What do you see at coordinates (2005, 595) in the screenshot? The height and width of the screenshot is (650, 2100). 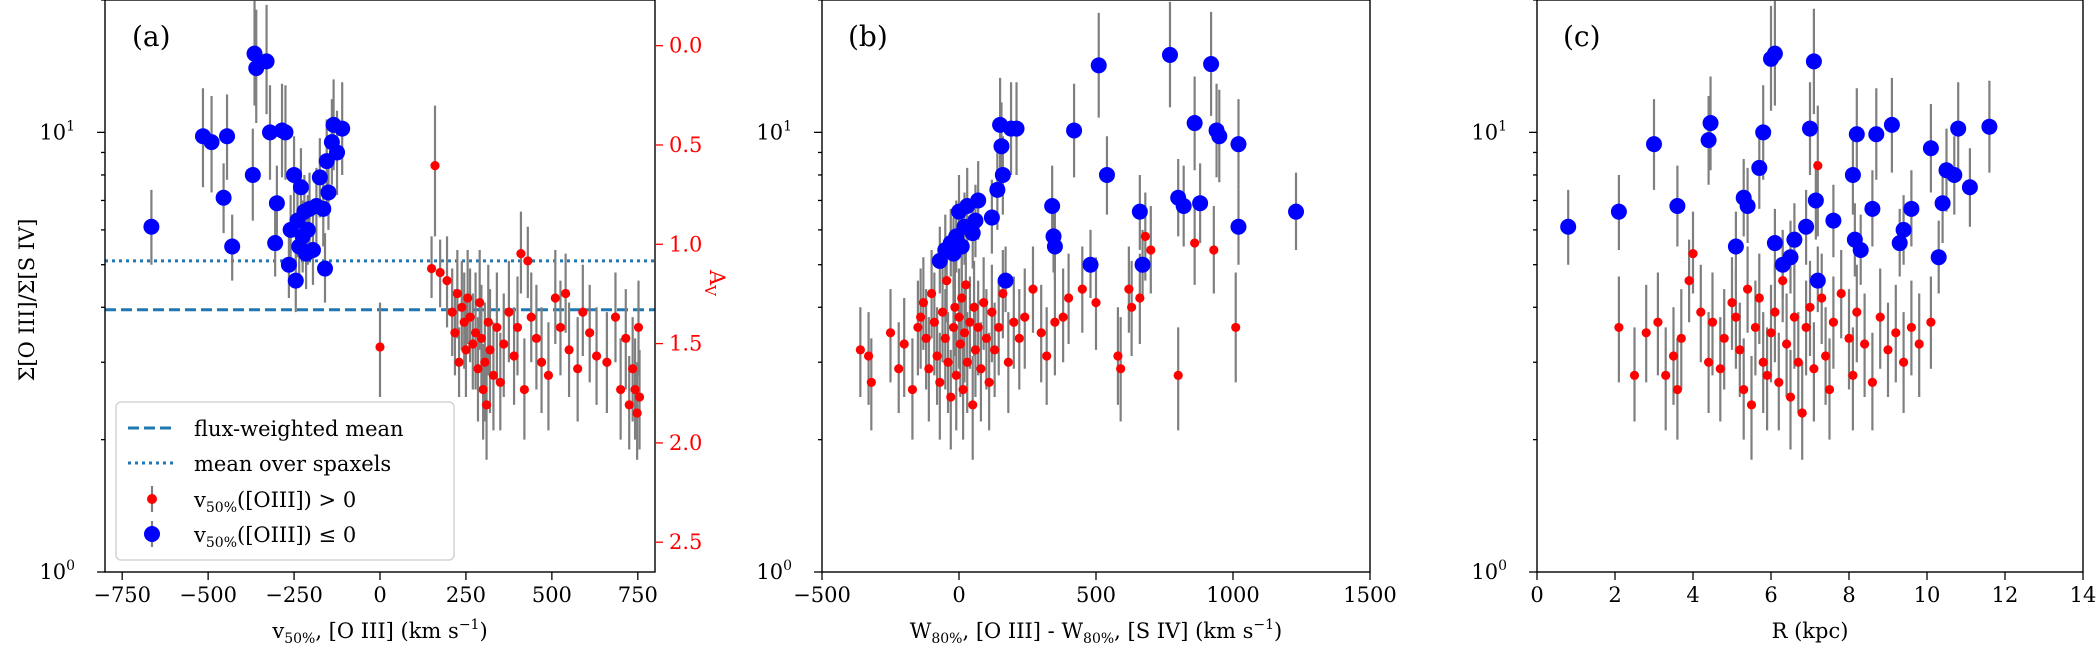 I see `x-tick-label: 12` at bounding box center [2005, 595].